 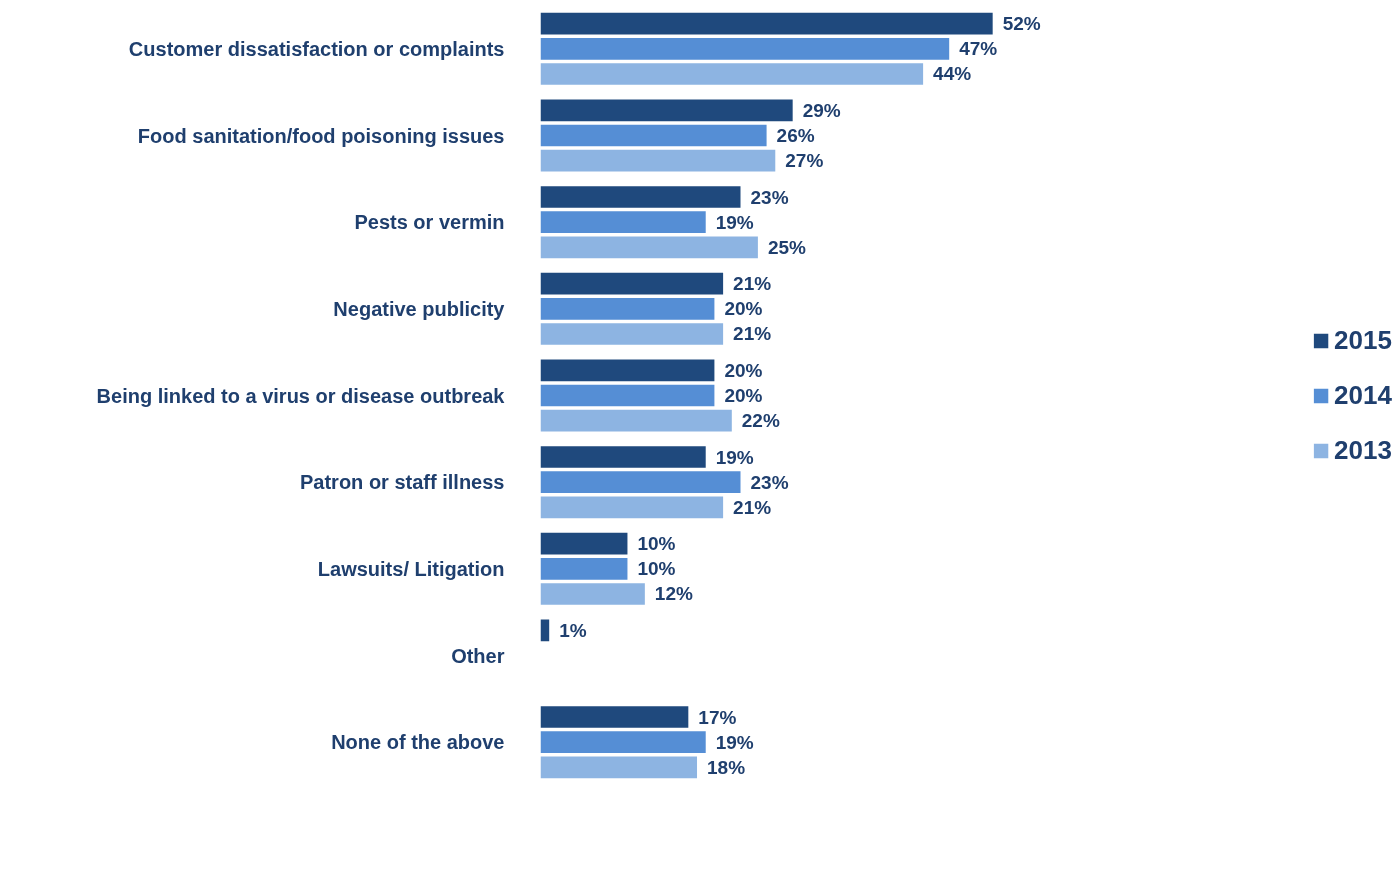 I want to click on data-label: 22%, so click(x=760, y=421).